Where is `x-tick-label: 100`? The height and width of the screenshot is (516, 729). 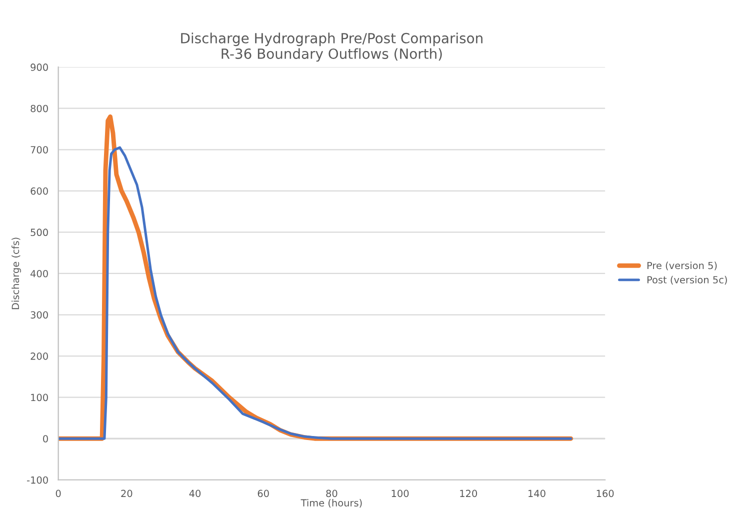 x-tick-label: 100 is located at coordinates (400, 494).